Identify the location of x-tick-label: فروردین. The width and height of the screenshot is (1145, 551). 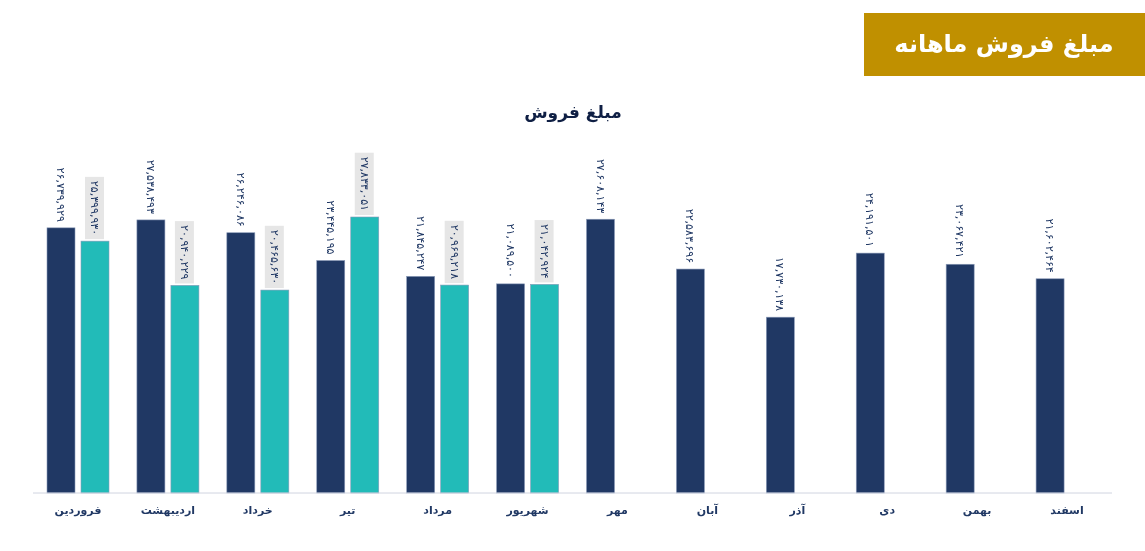
(78, 510).